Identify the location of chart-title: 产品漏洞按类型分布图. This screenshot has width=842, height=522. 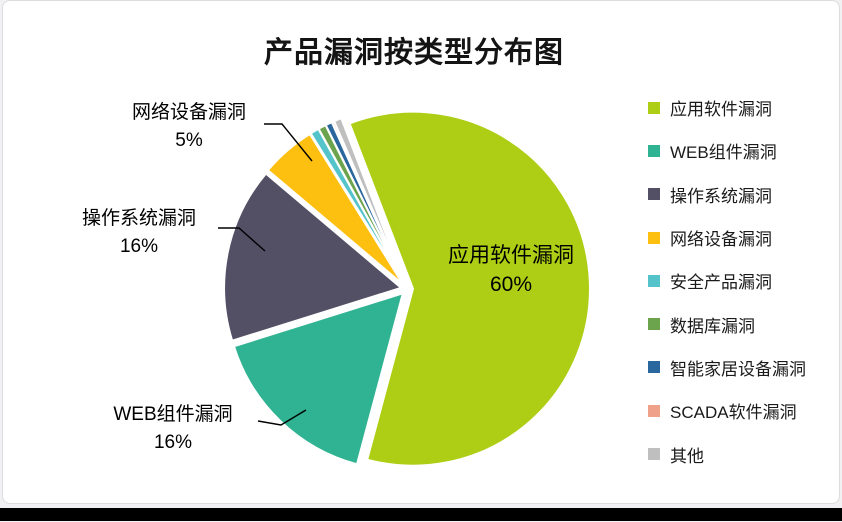
(413, 53).